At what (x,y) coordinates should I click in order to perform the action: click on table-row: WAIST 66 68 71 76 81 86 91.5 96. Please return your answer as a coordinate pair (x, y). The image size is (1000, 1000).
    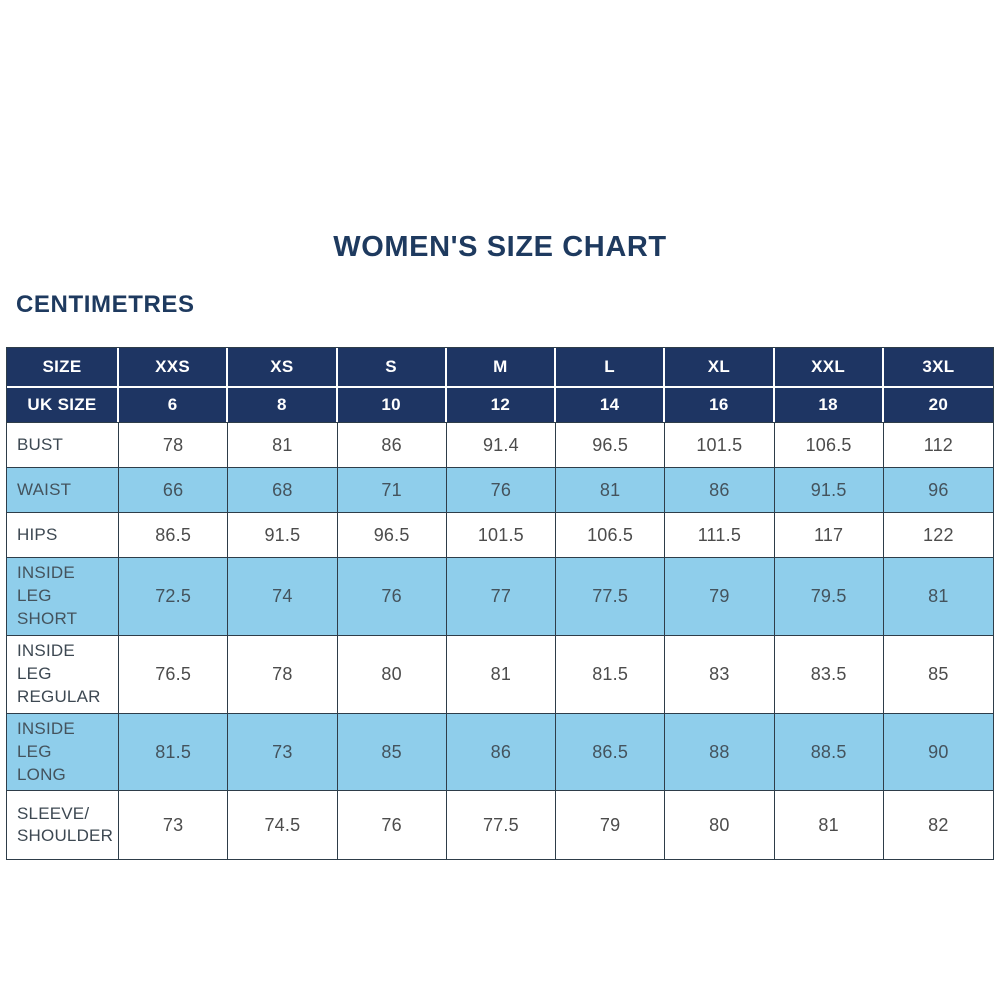
    Looking at the image, I should click on (500, 489).